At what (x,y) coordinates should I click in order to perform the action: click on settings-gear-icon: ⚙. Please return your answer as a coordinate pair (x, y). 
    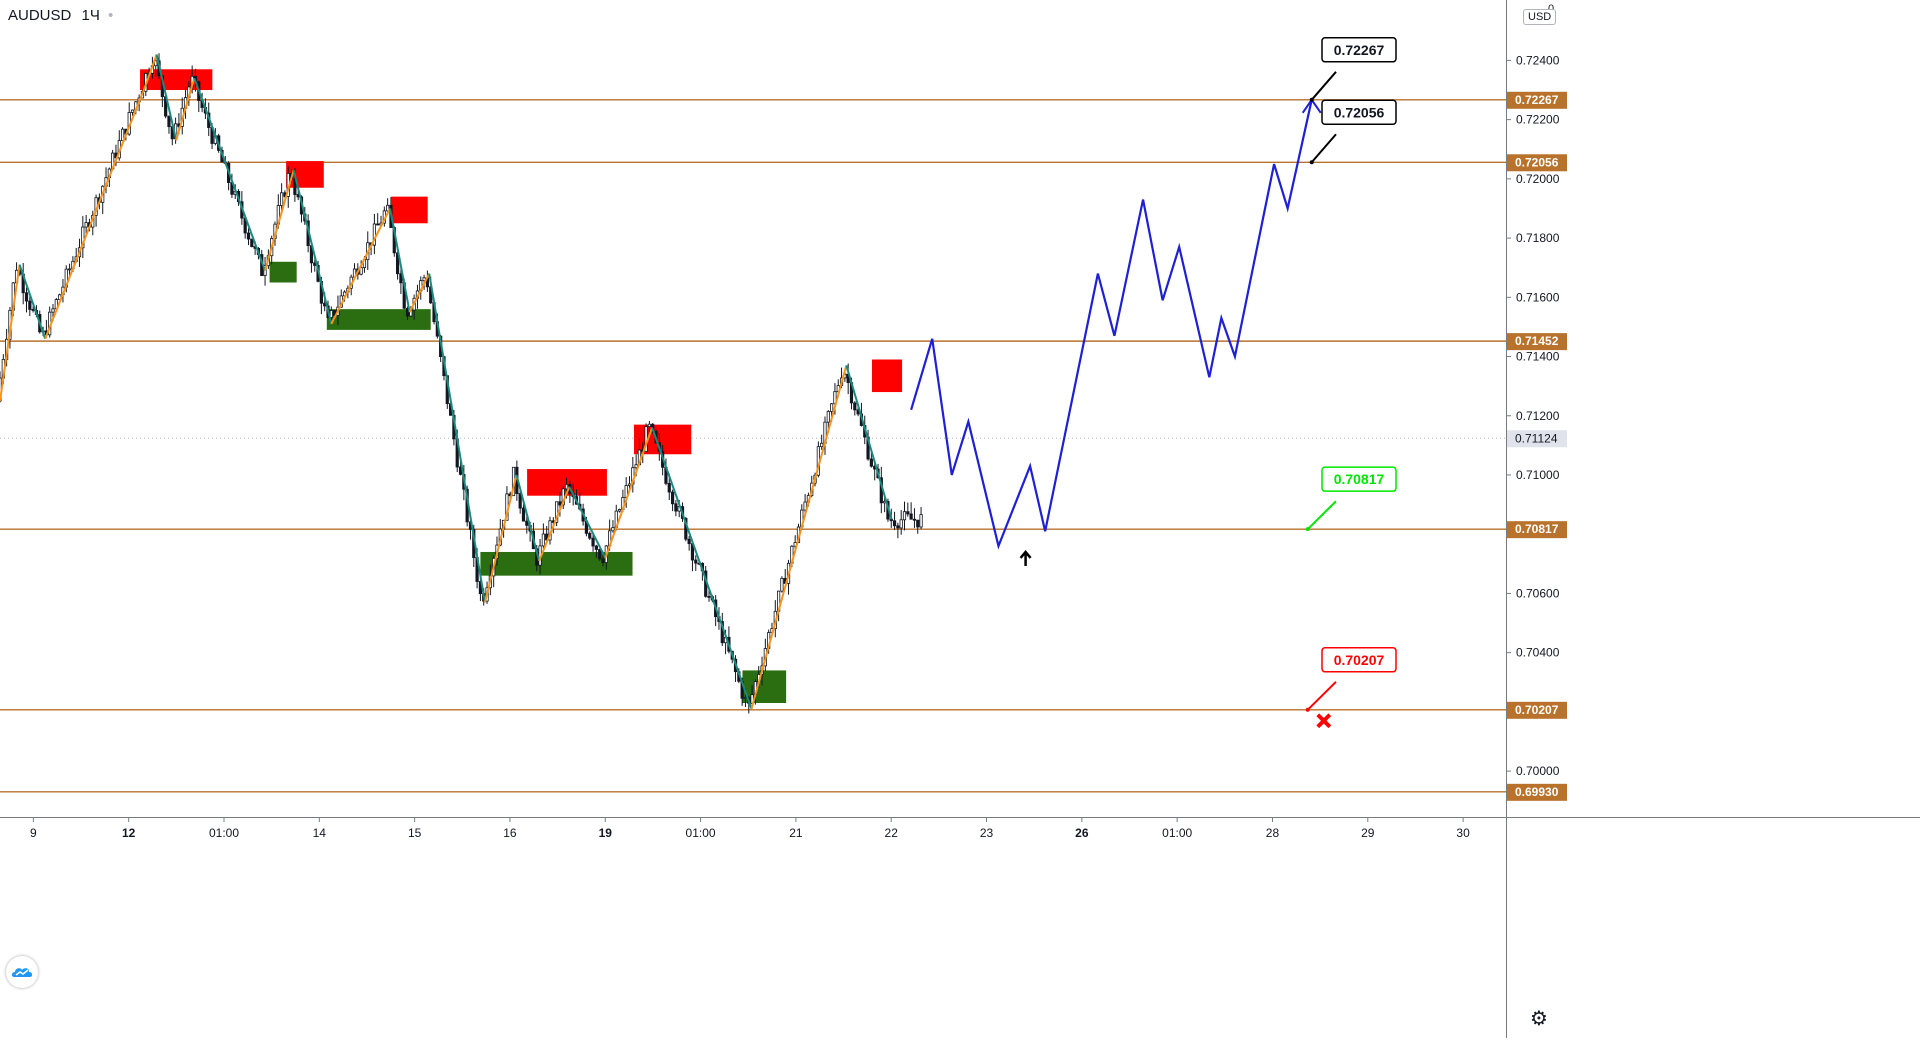
    Looking at the image, I should click on (1539, 1019).